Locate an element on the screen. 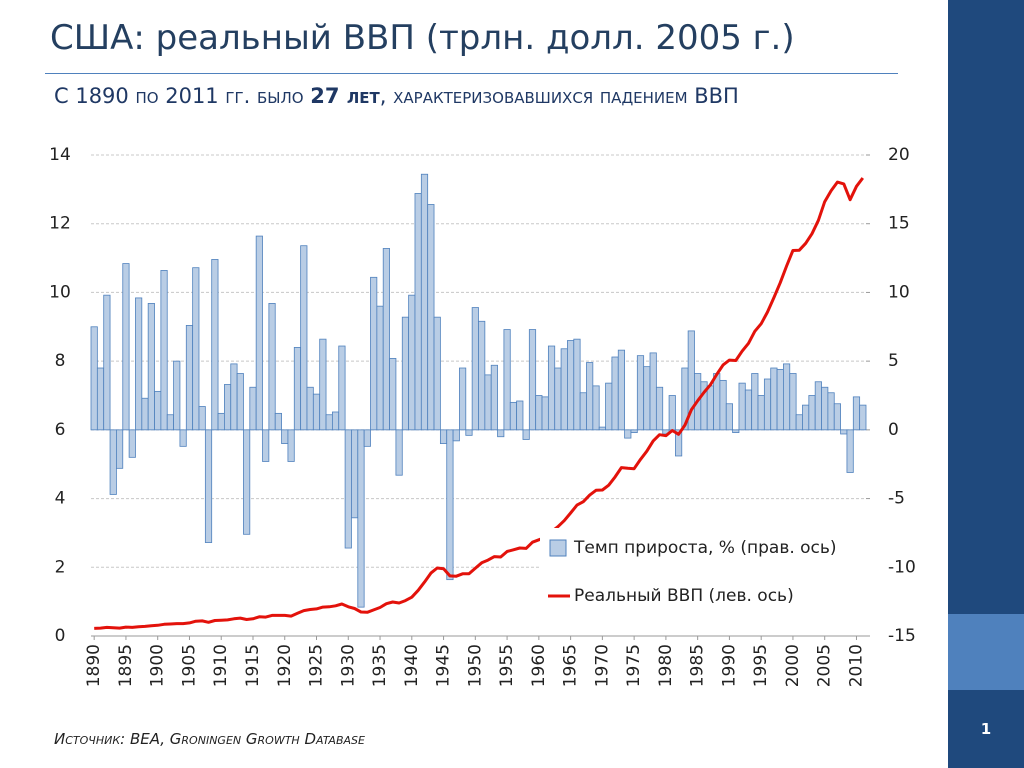 This screenshot has width=1024, height=768. x-tick-label: 2000 is located at coordinates (793, 665).